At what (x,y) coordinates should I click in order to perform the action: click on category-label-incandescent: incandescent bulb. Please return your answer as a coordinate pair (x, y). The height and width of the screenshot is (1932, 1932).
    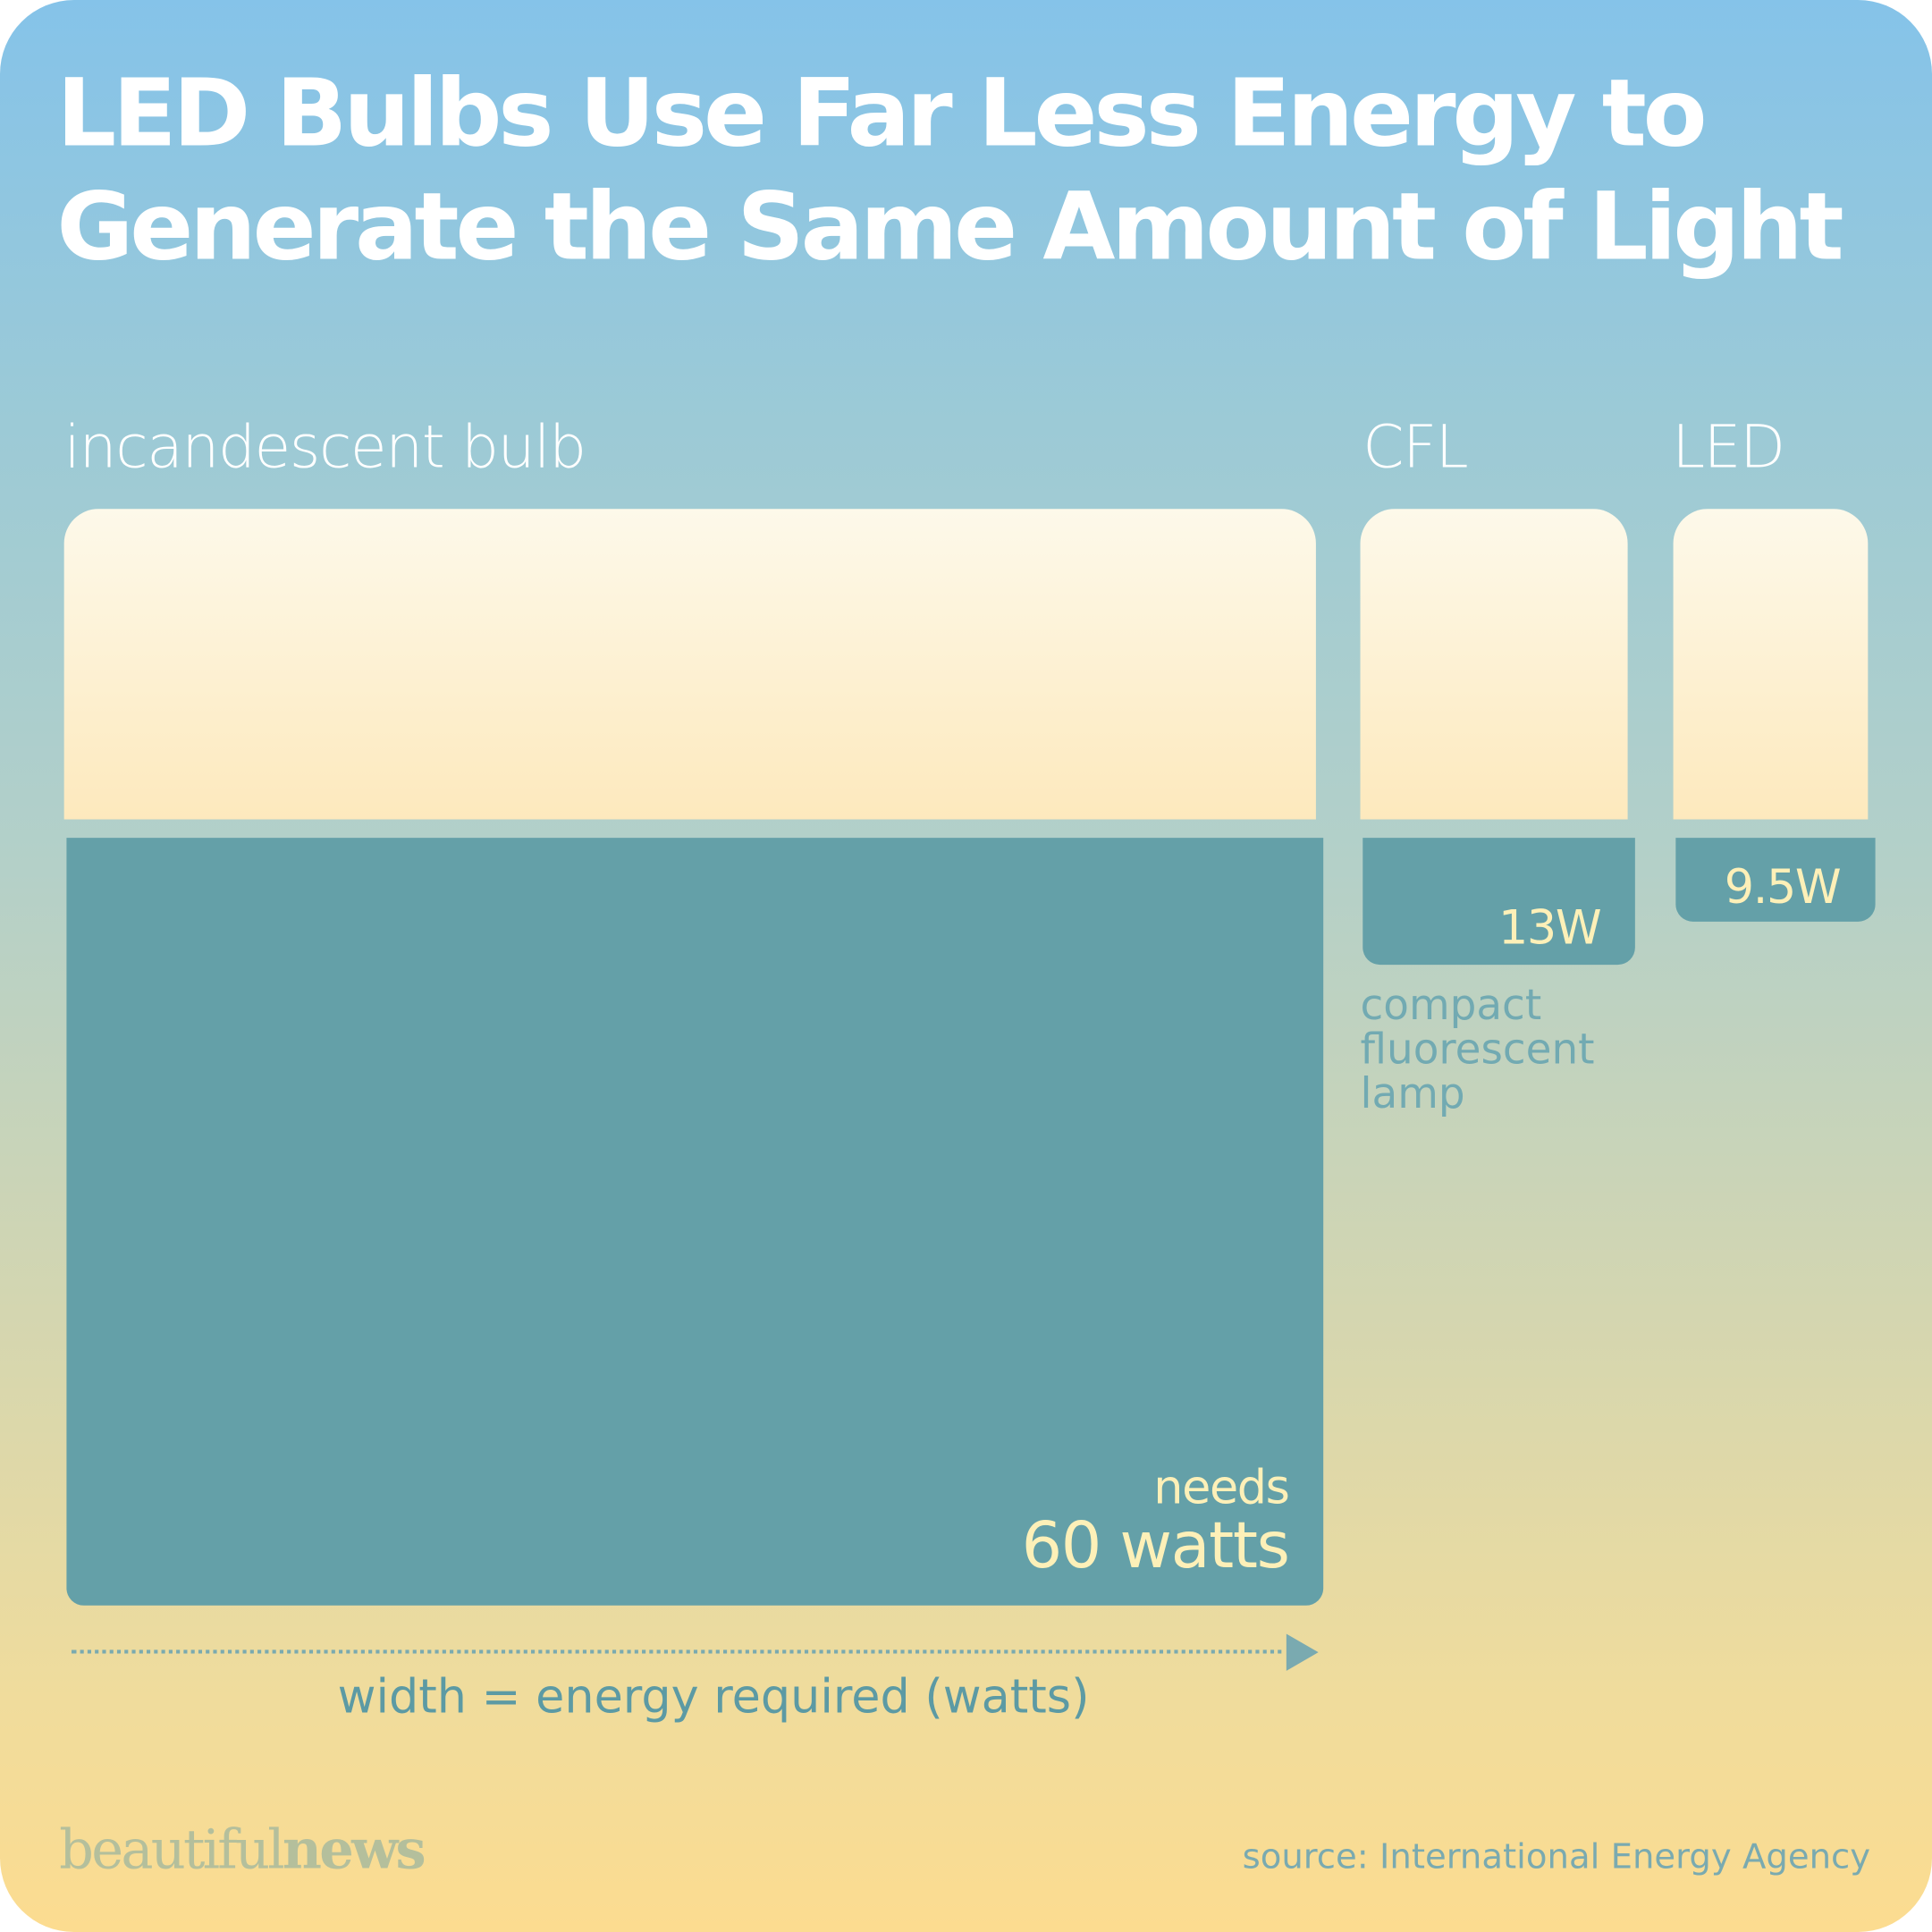
    Looking at the image, I should click on (325, 447).